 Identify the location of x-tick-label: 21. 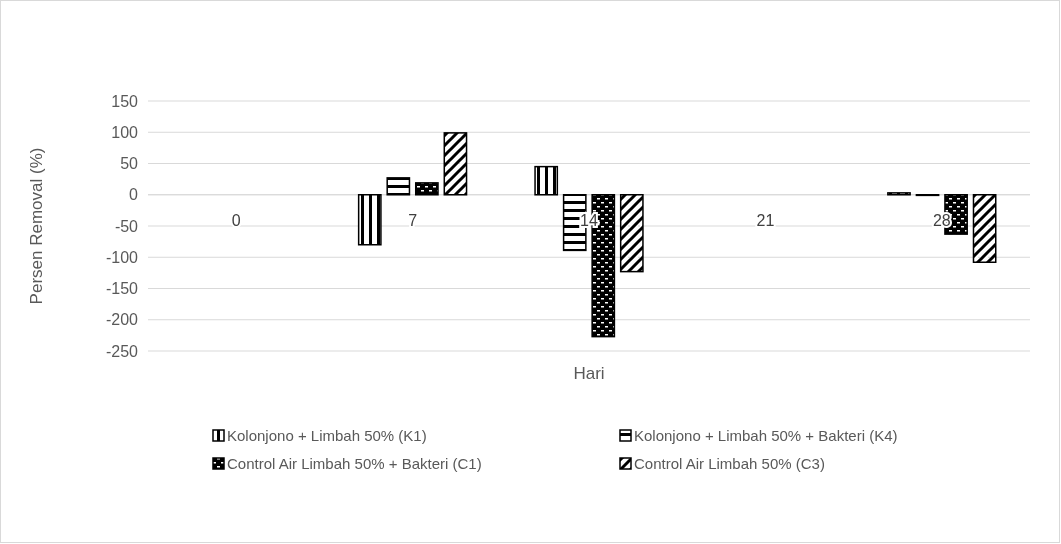
(765, 221).